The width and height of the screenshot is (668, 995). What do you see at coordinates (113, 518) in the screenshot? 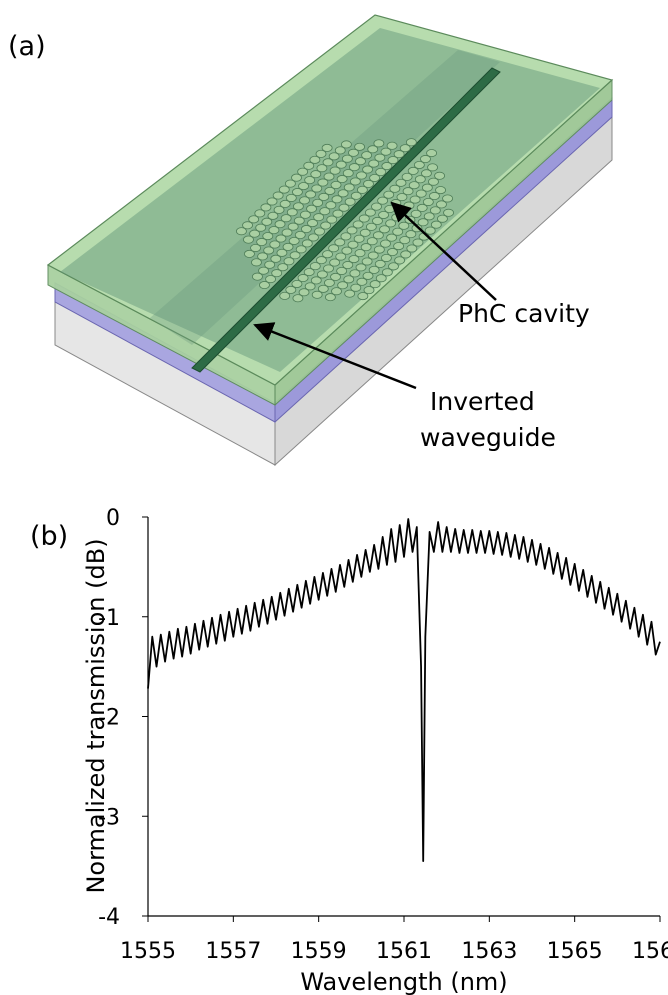
I see `y-tick-label: 0` at bounding box center [113, 518].